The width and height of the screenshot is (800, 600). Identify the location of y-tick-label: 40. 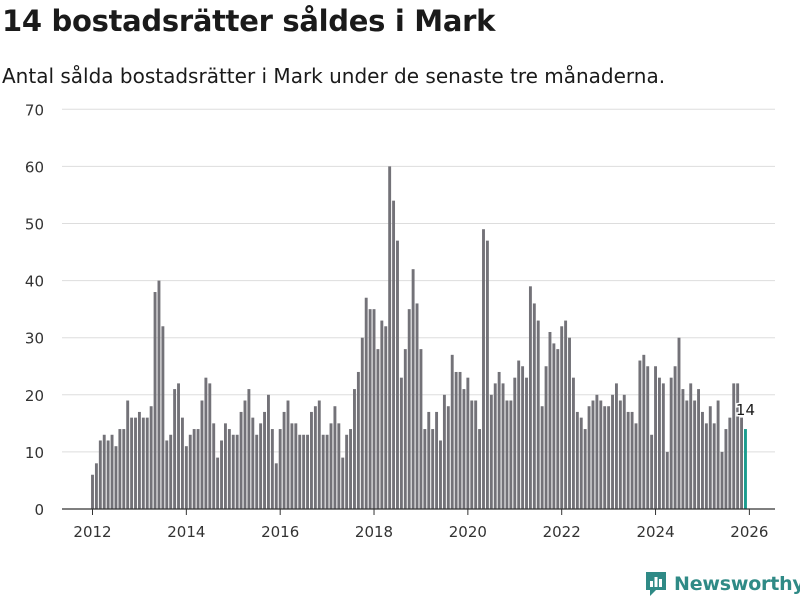
(34, 282).